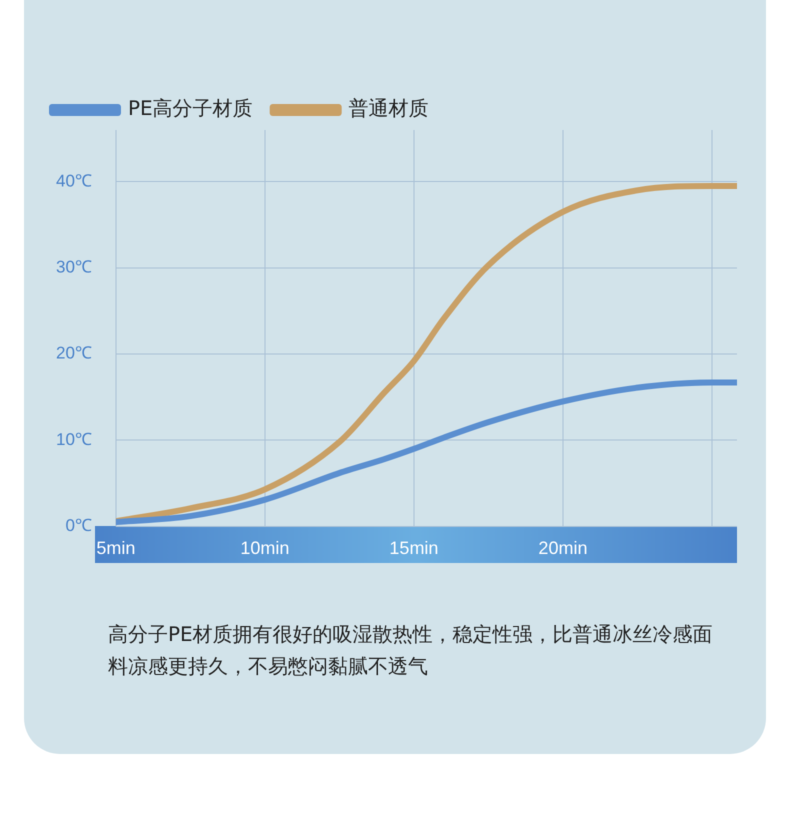  Describe the element at coordinates (190, 108) in the screenshot. I see `legend-label: PE高分子材质` at that location.